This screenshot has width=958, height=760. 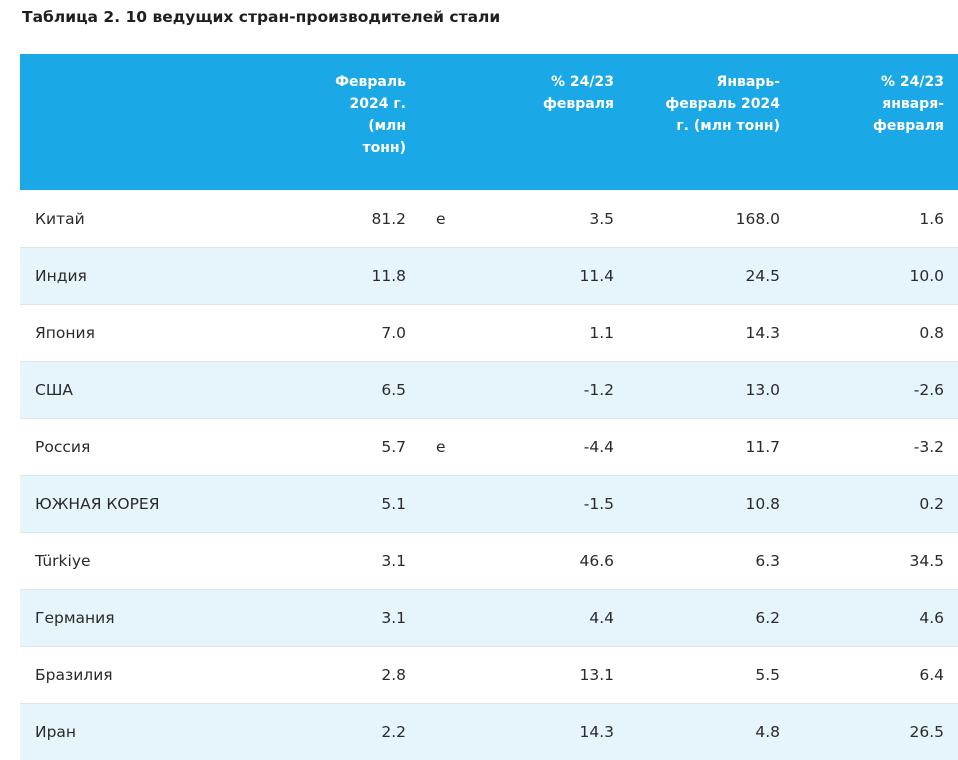 What do you see at coordinates (56, 732) in the screenshot?
I see `cell-country: Иран` at bounding box center [56, 732].